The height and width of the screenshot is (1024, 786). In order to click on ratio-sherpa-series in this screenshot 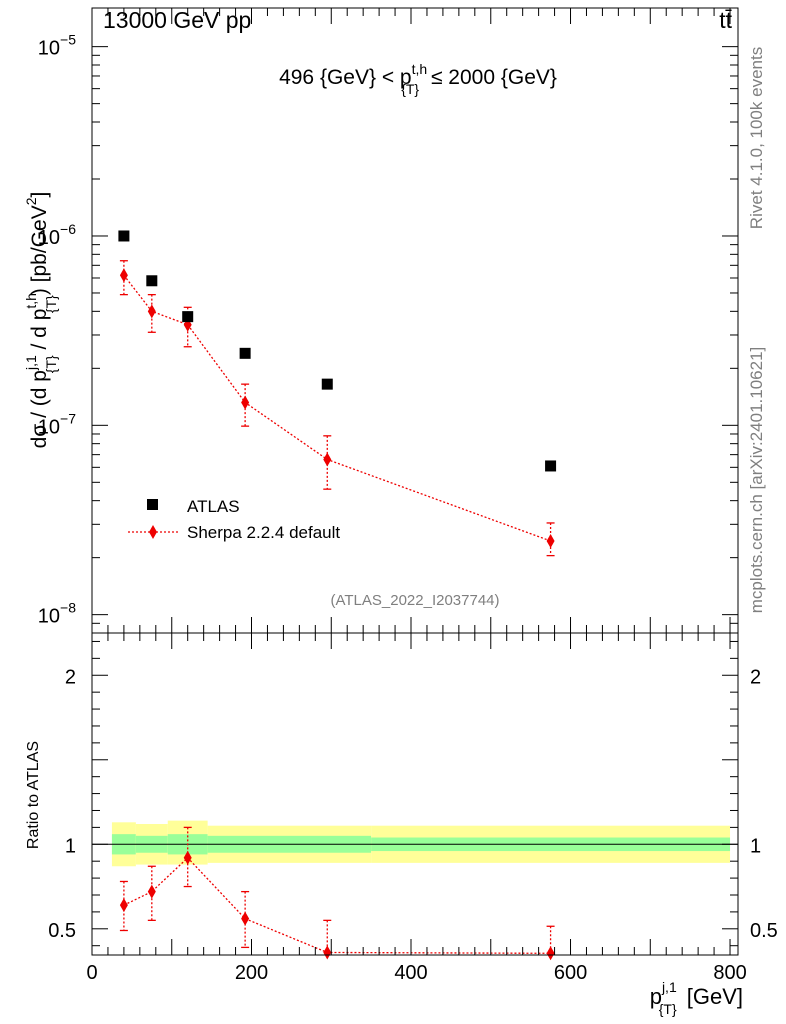, I will do `click(337, 893)`.